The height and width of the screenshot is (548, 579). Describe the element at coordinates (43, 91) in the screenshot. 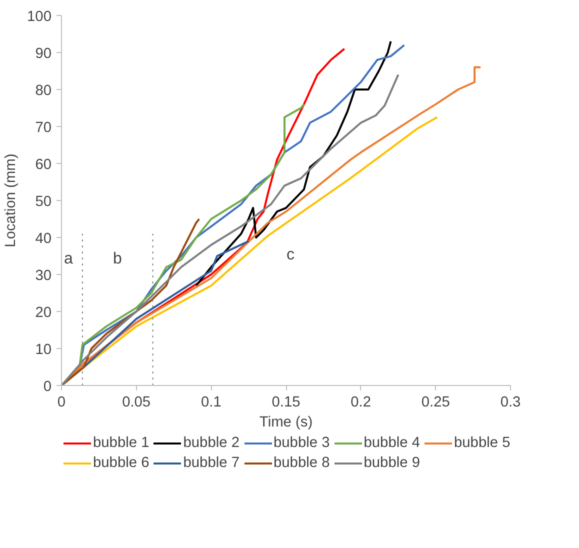

I see `y-tick-label: 80` at that location.